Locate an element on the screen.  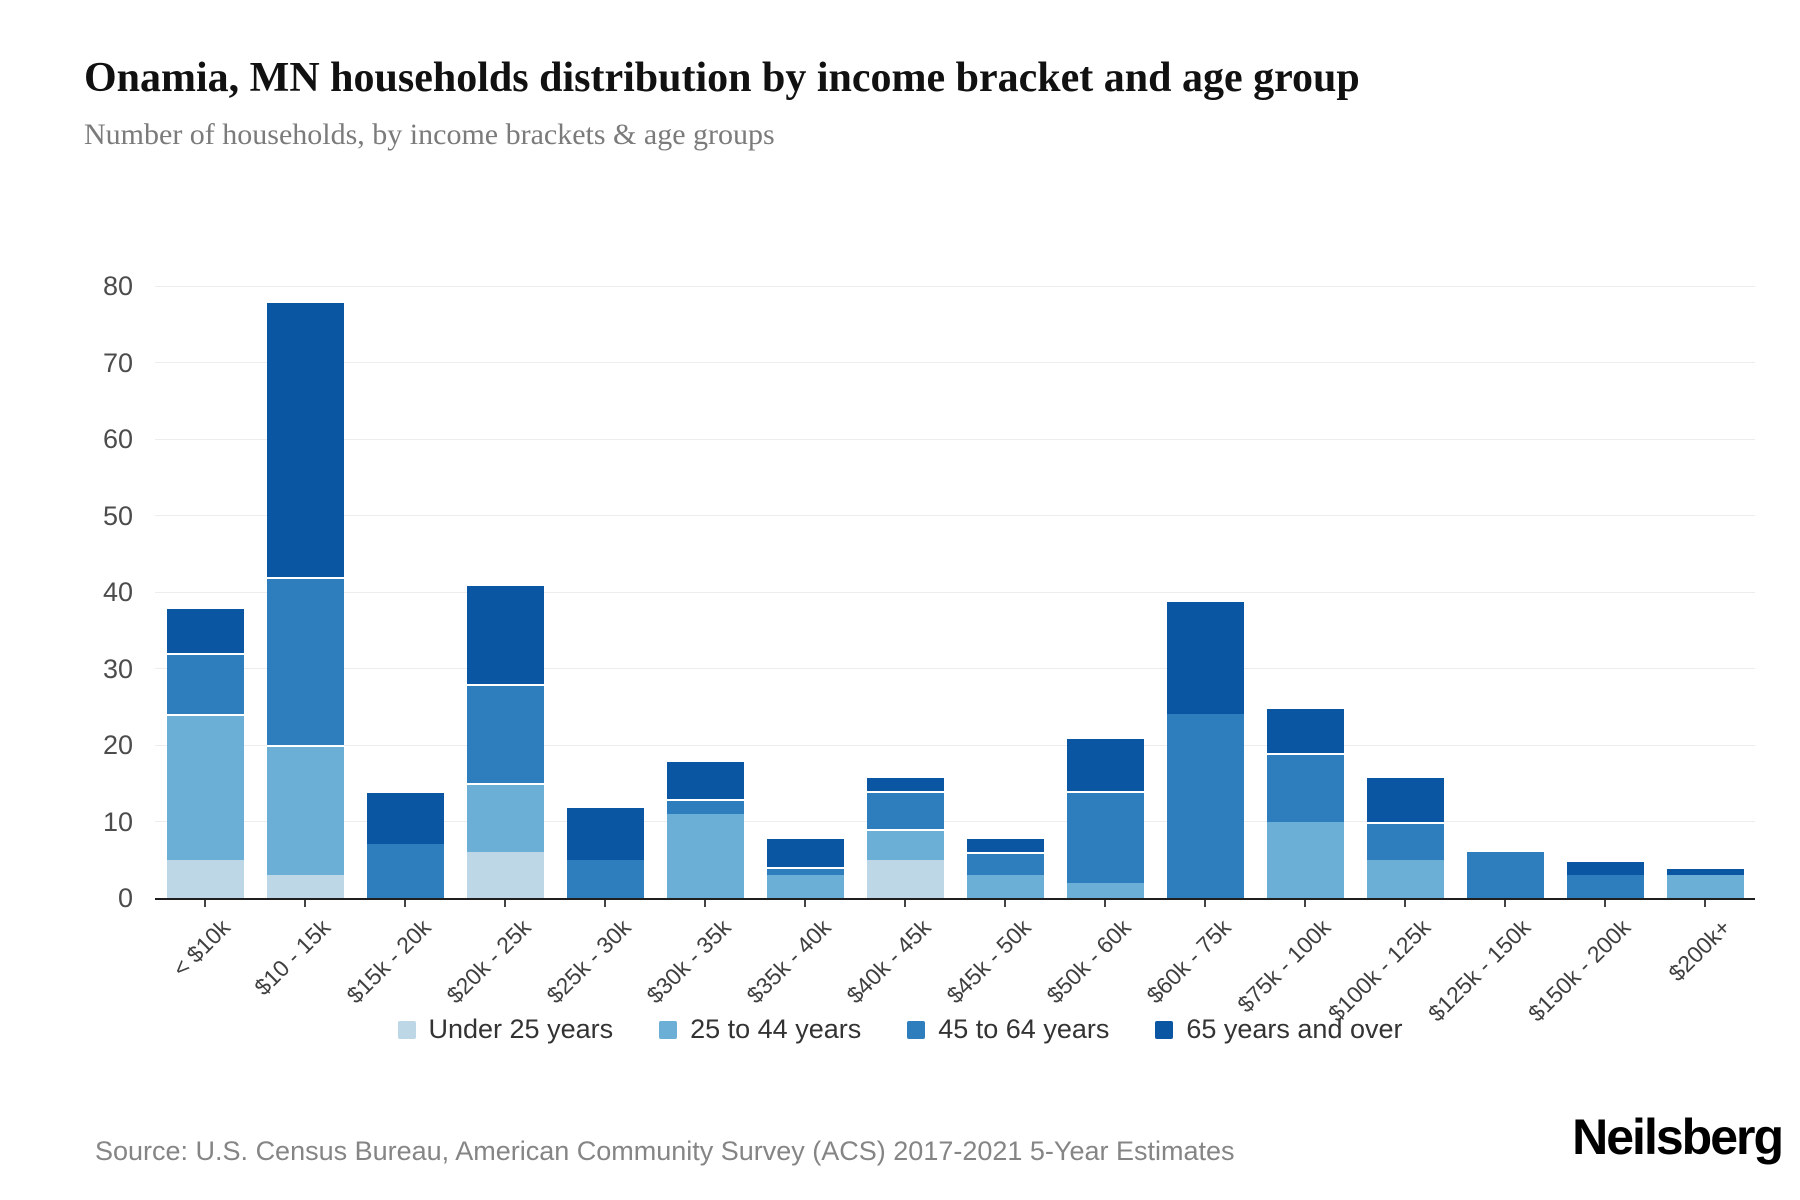
x-axis-label: $75k - 100k is located at coordinates (1284, 966).